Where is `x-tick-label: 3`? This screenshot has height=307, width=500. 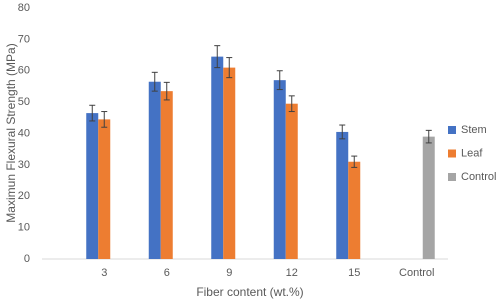
x-tick-label: 3 is located at coordinates (104, 273).